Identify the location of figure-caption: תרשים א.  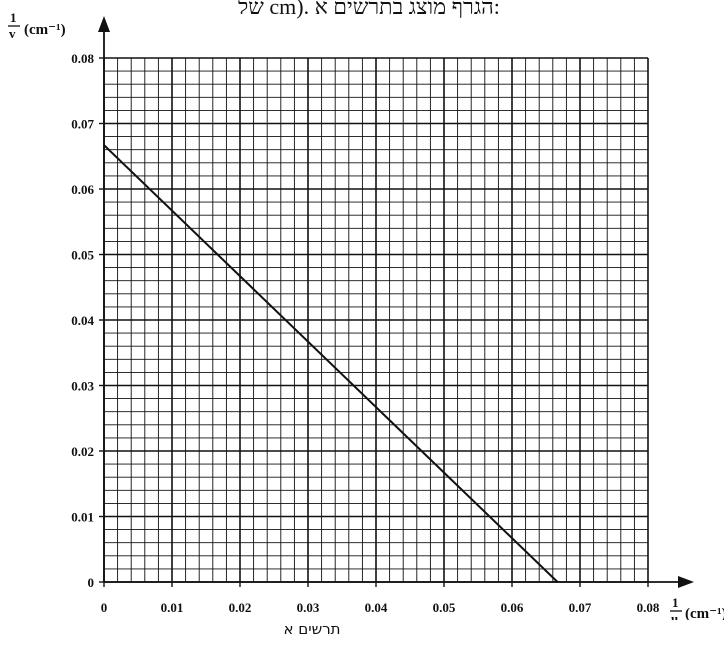
(312, 629).